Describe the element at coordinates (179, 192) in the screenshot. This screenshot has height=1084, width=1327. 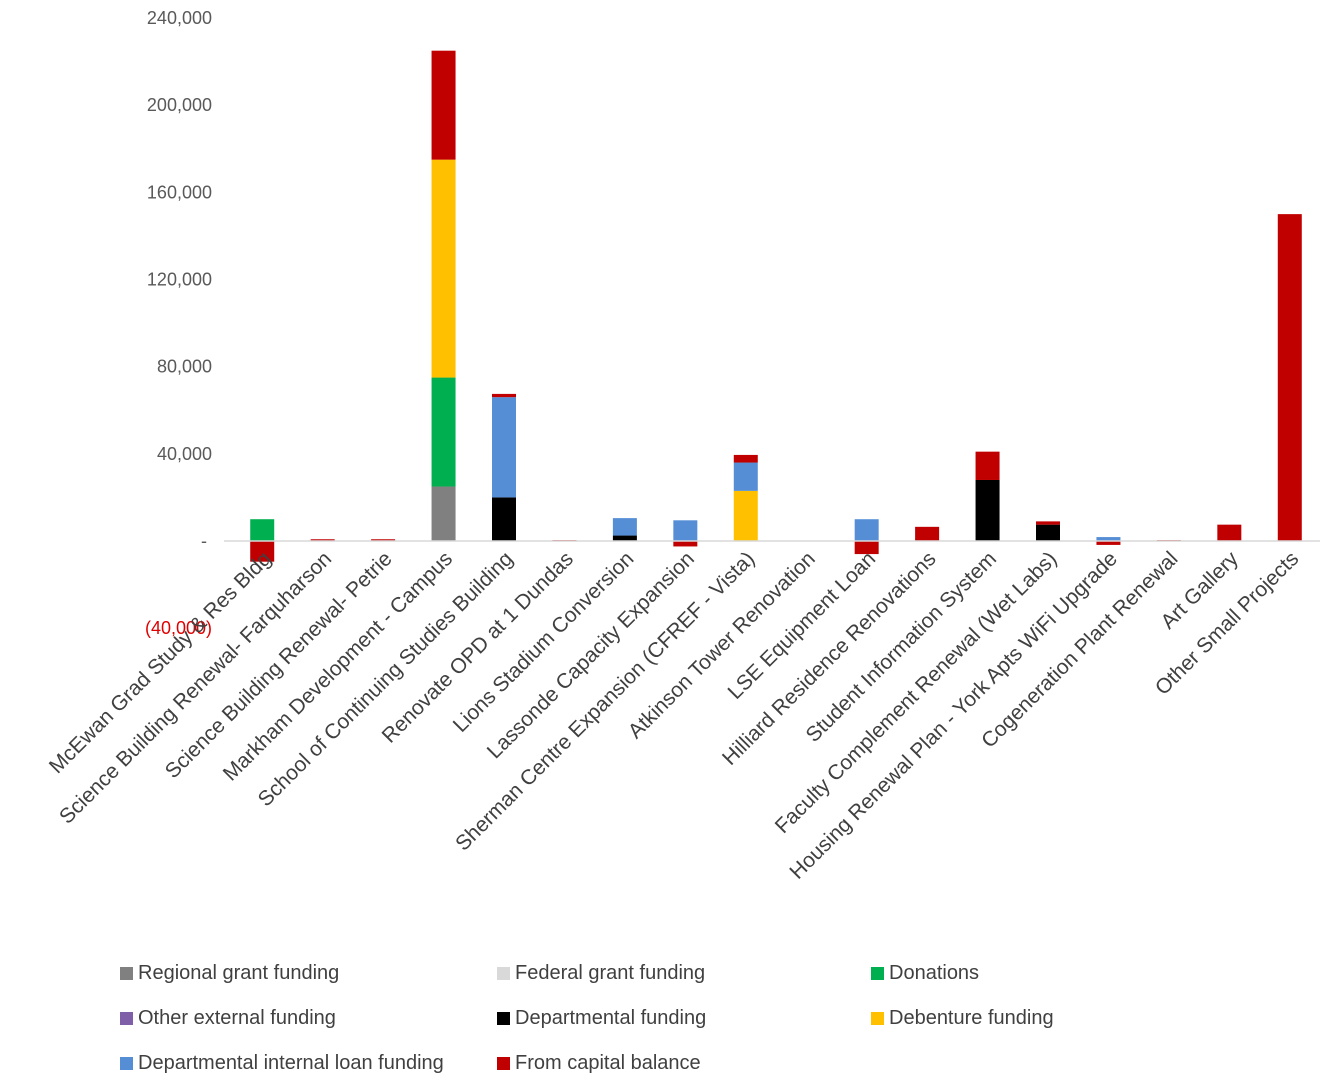
I see `y-tick-label: 160,000` at that location.